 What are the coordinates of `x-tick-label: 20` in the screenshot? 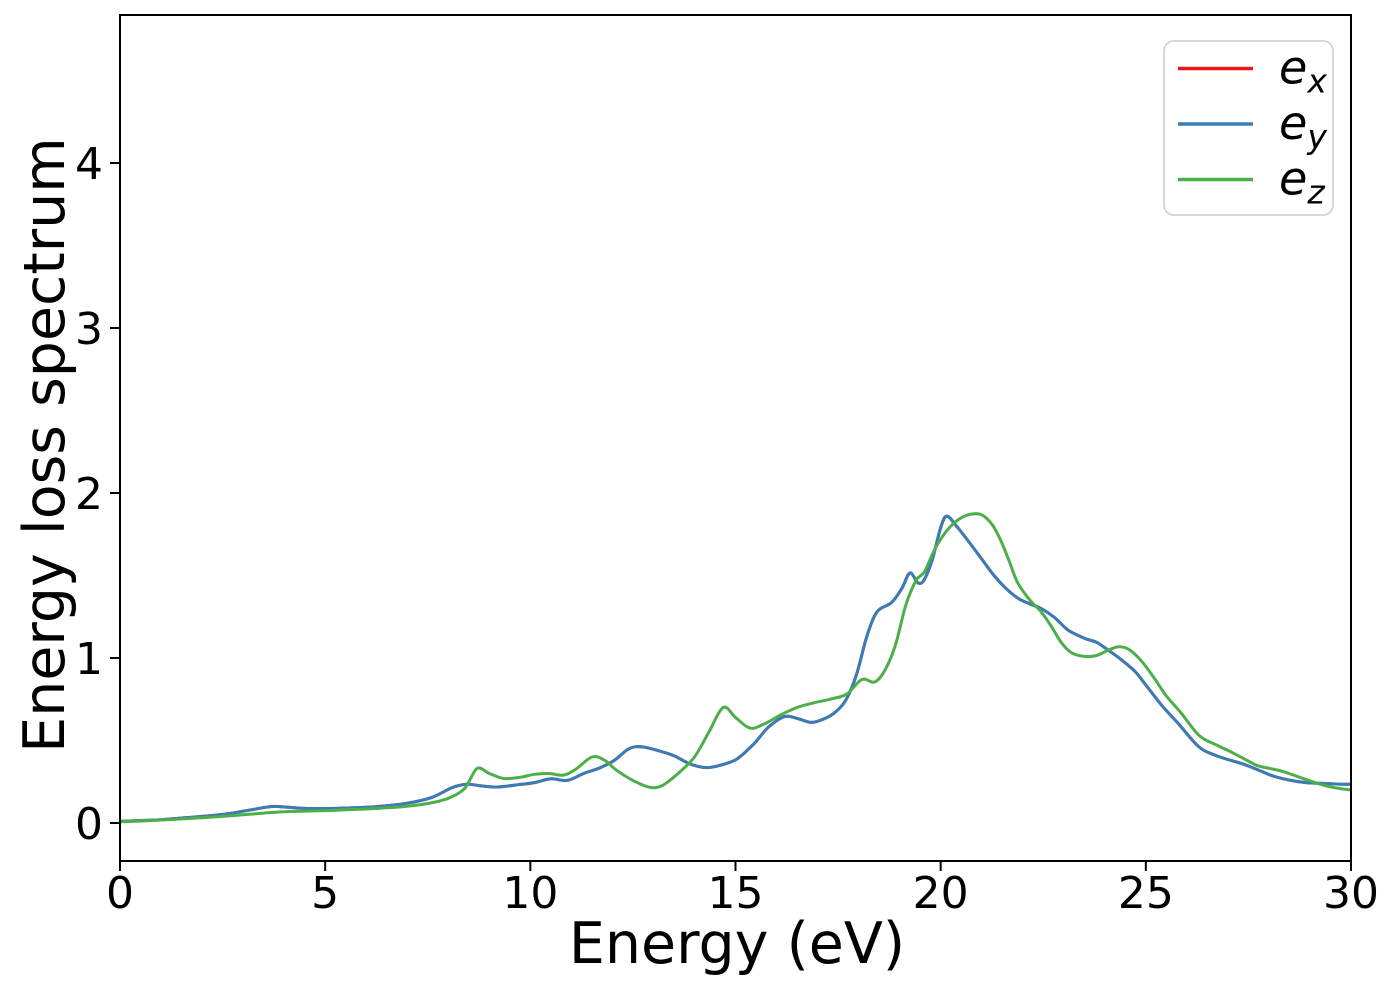 It's located at (941, 893).